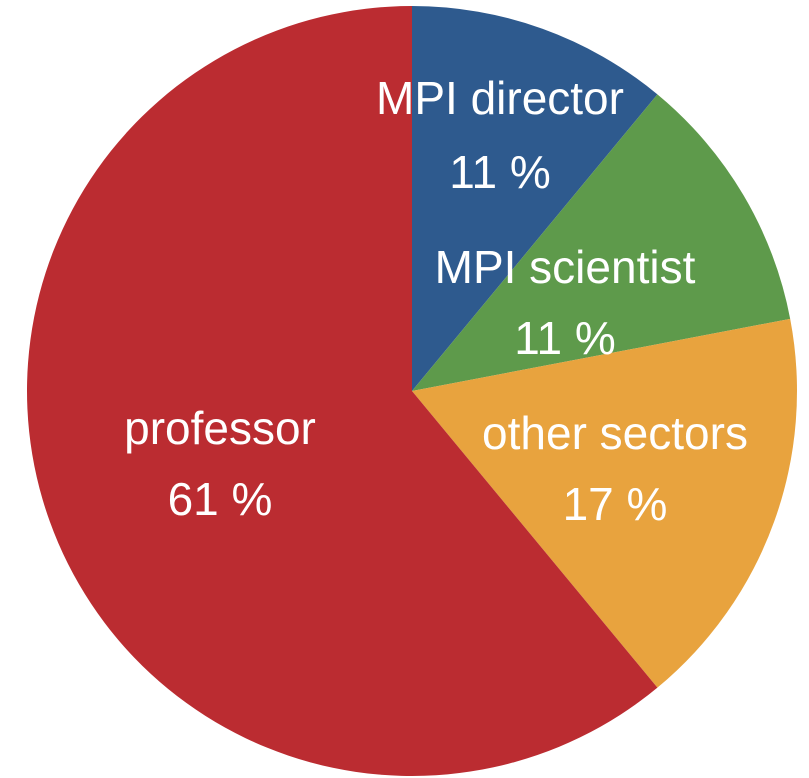  I want to click on slice-label: MPI scientist, so click(565, 267).